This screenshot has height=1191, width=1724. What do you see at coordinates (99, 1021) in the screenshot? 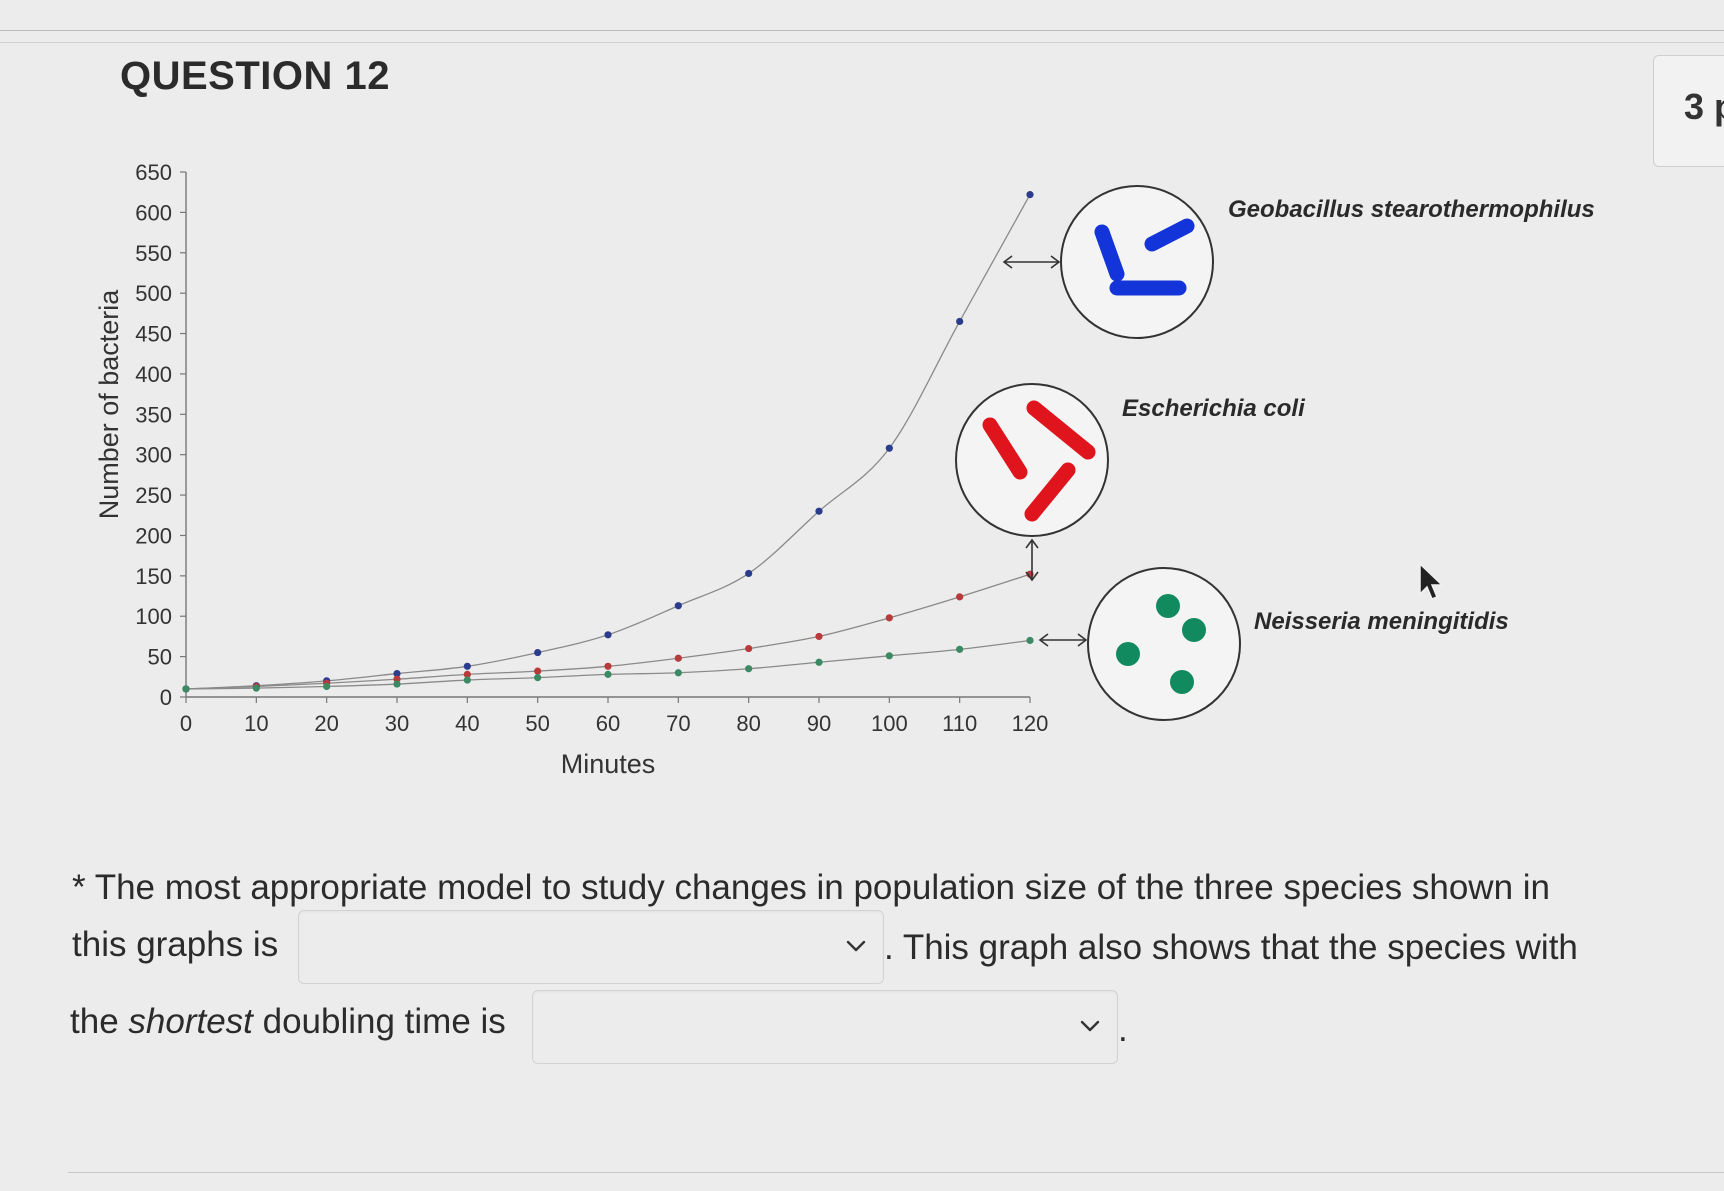
I see `prompt-line-3-prefix: the` at bounding box center [99, 1021].